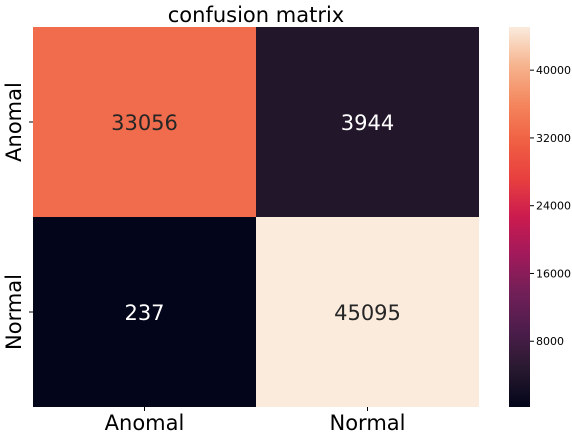  Describe the element at coordinates (256, 15) in the screenshot. I see `chart-title: confusion matrix` at that location.